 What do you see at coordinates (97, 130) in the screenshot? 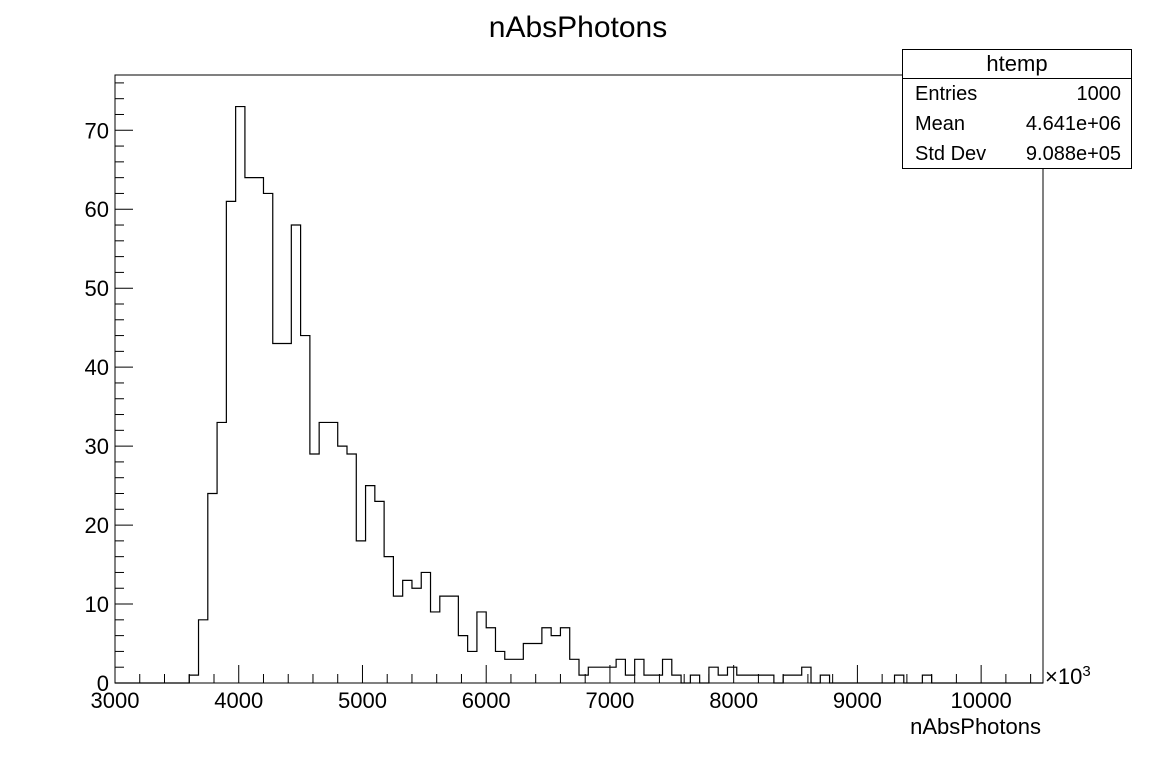
I see `y-tick-label: 70` at bounding box center [97, 130].